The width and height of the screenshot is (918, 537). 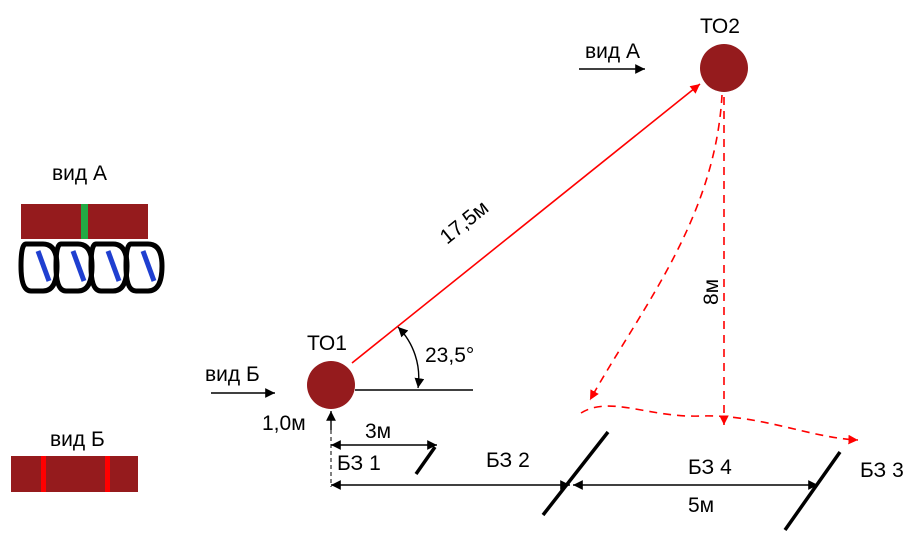 I want to click on legend-view-a: вид А, so click(x=91, y=228).